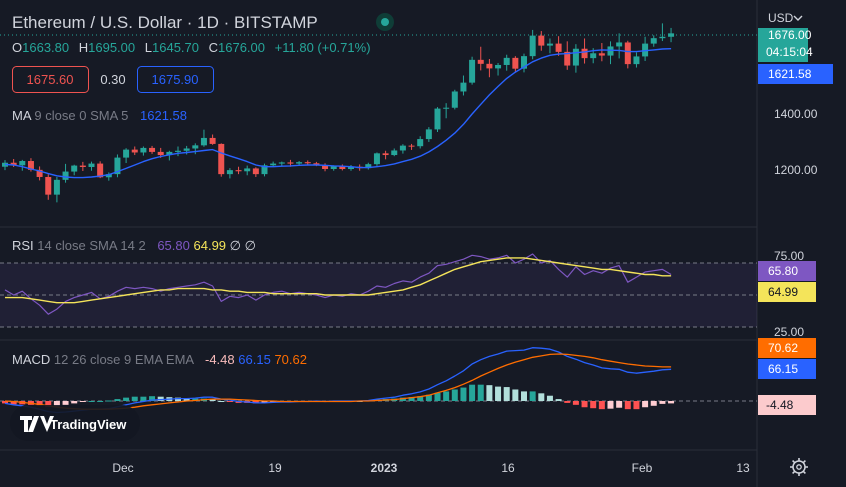 This screenshot has width=846, height=487. Describe the element at coordinates (75, 423) in the screenshot. I see `watermark-pill` at that location.